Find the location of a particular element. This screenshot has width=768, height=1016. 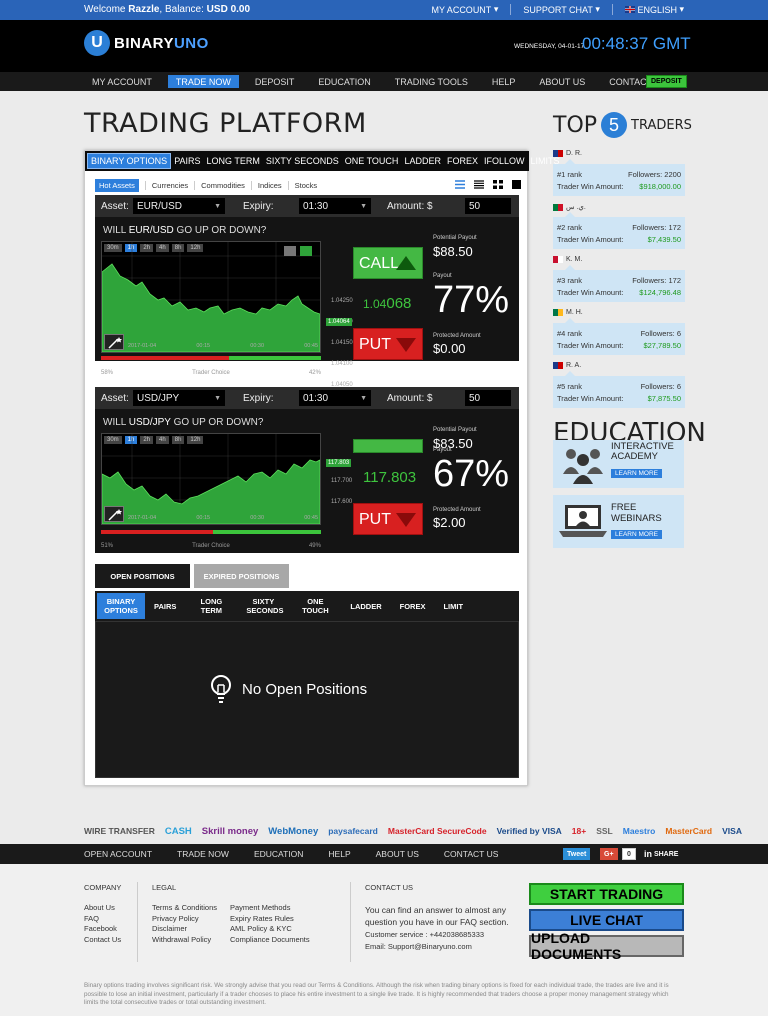

filter-limit: LIMIT is located at coordinates (453, 606).